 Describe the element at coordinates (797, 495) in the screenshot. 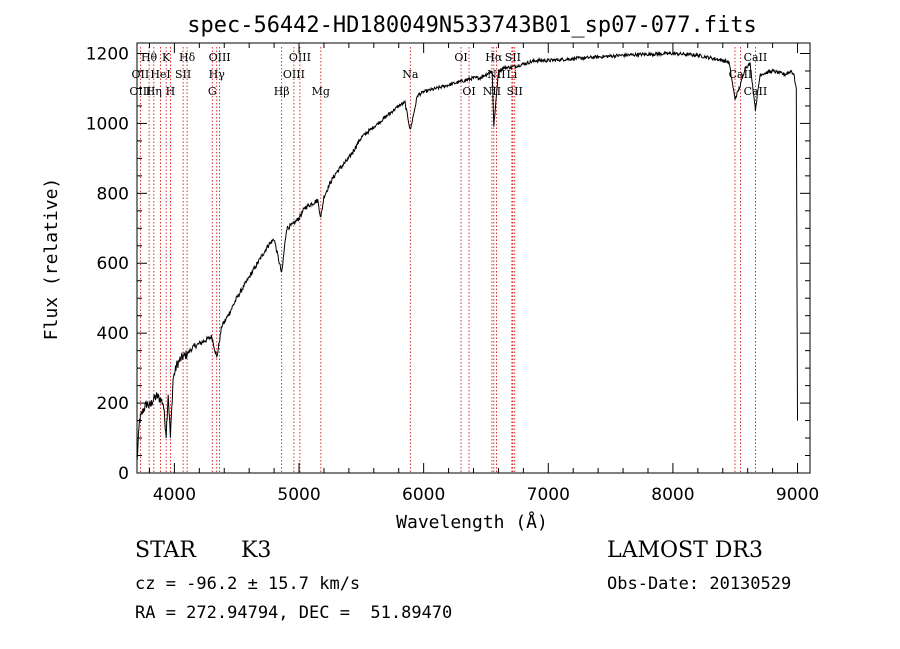

I see `x-tick-label: 9000` at that location.